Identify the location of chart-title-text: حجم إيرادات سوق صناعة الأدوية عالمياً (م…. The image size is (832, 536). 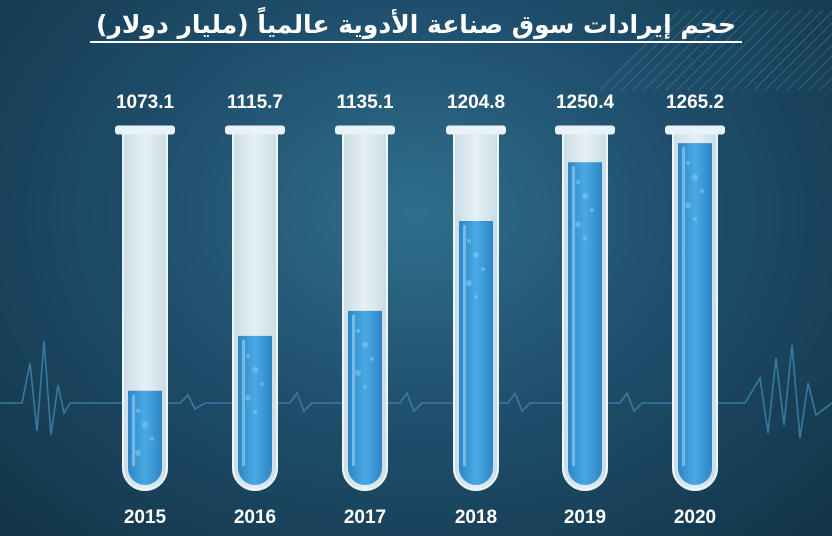
(416, 26).